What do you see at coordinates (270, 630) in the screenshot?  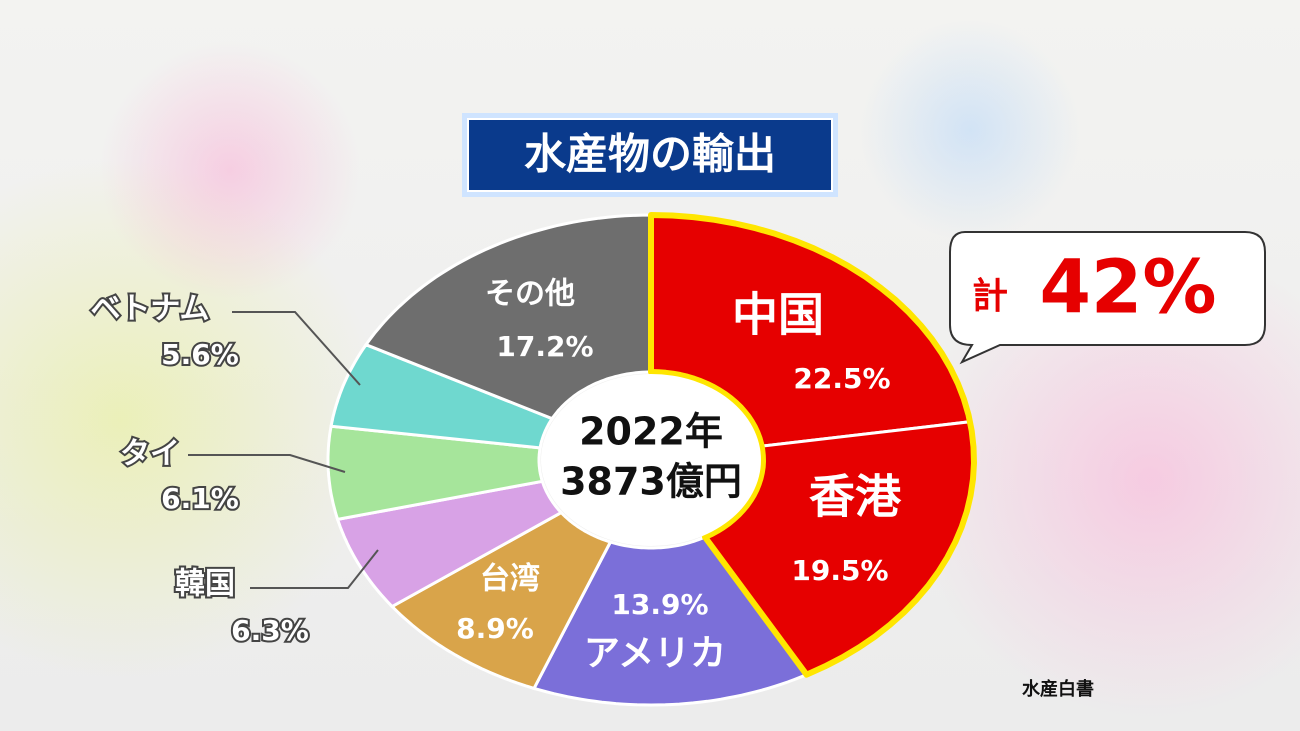 I see `slice-value: 6.3%` at bounding box center [270, 630].